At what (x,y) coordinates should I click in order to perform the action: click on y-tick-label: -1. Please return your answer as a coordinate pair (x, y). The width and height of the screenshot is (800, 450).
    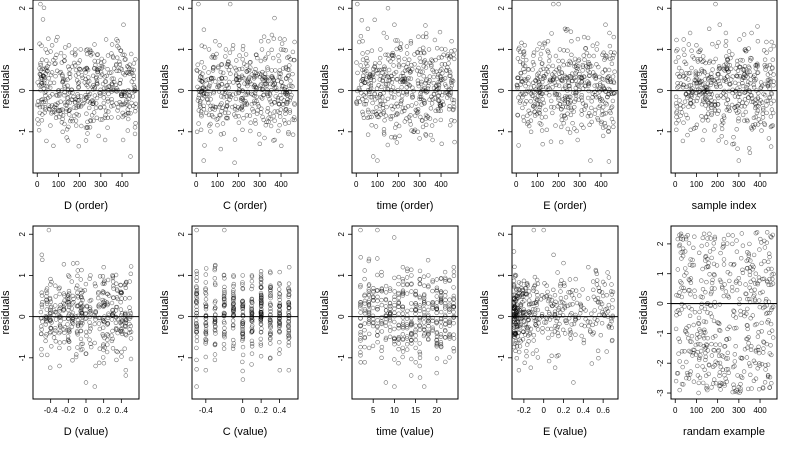
    Looking at the image, I should click on (22, 132).